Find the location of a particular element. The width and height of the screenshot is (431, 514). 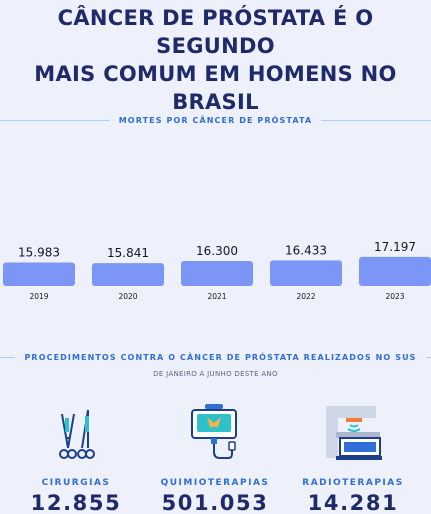

chart-section-header: MORTES POR CÂNCER DE PRÓSTATA is located at coordinates (215, 120).